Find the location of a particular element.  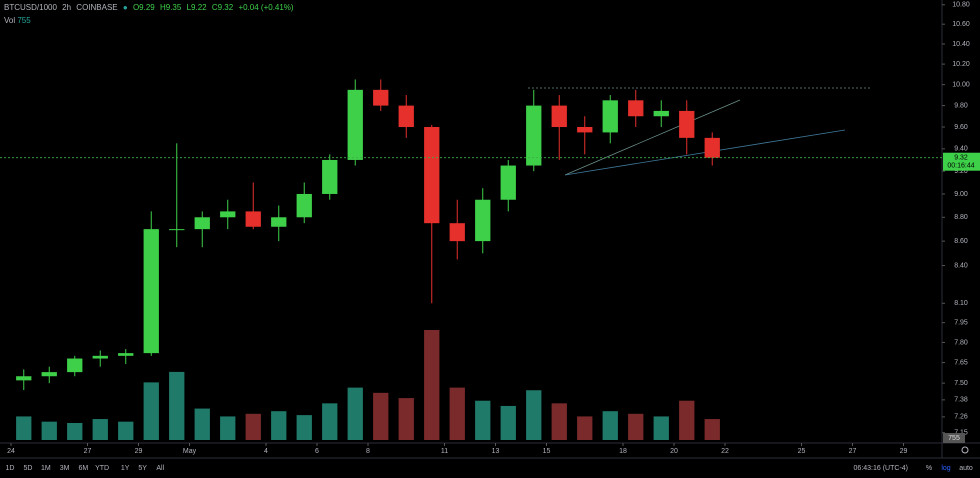

x-tick-label: 22 is located at coordinates (725, 451).